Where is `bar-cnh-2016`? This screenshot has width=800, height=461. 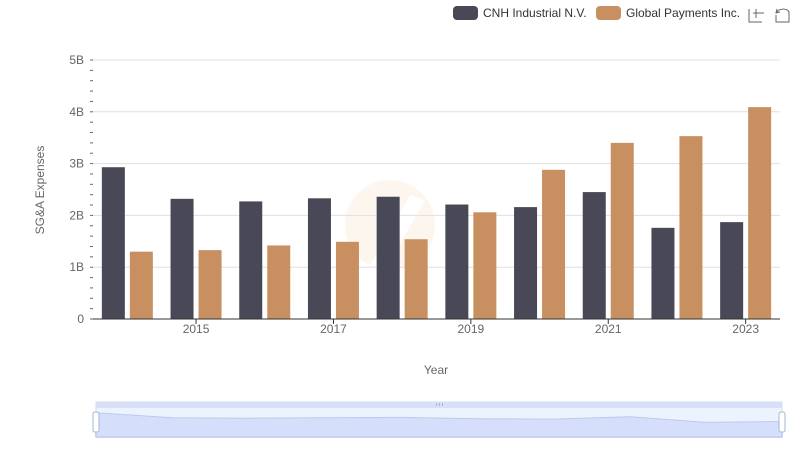 bar-cnh-2016 is located at coordinates (251, 260).